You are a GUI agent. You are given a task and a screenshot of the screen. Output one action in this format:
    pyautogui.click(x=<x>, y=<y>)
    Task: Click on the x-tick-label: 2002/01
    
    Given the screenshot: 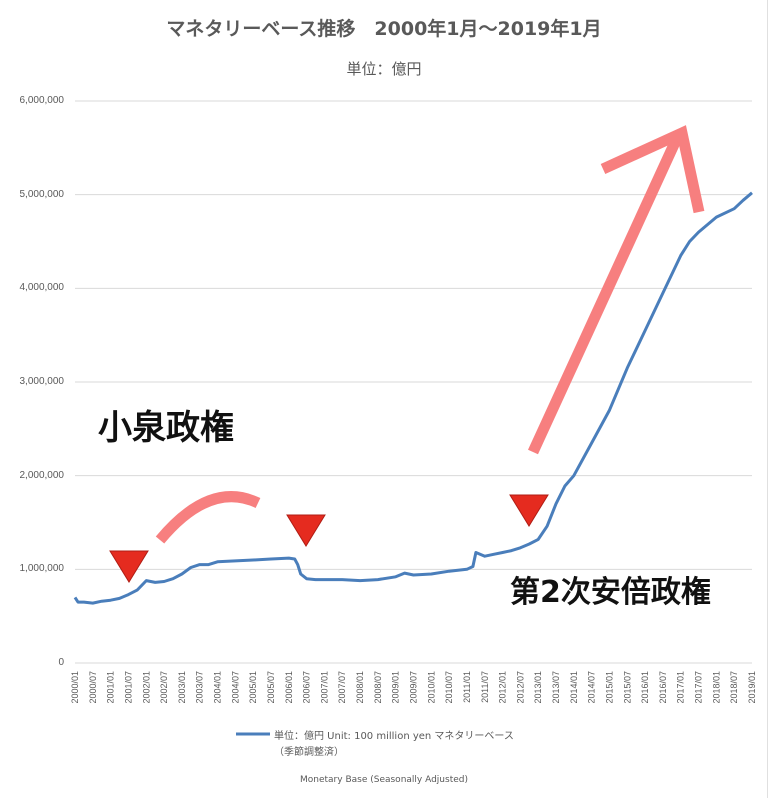 What is the action you would take?
    pyautogui.click(x=146, y=687)
    